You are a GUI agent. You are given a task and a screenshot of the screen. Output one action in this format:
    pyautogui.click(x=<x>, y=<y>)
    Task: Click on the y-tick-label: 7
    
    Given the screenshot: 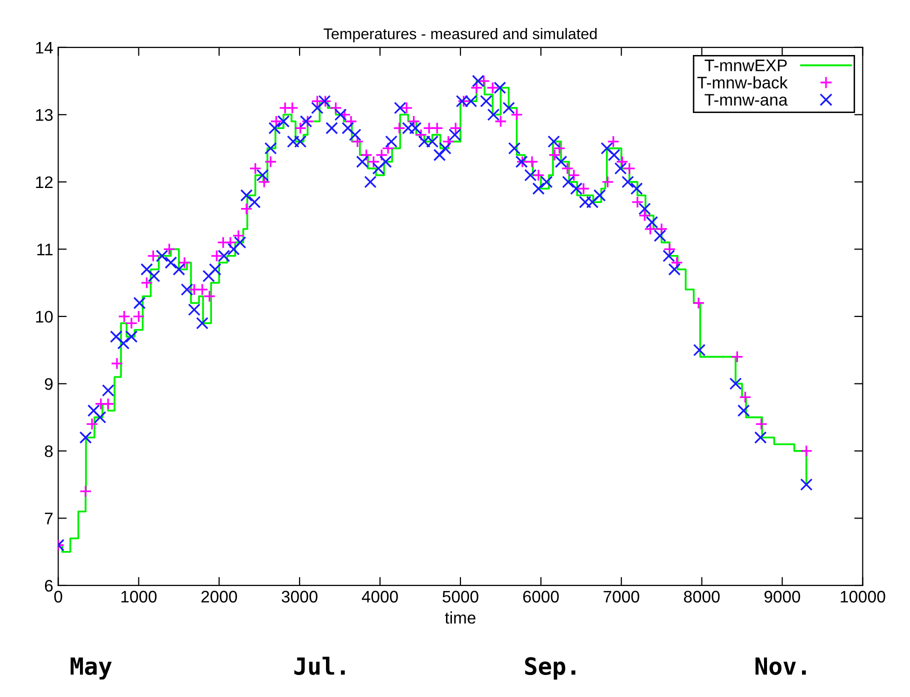 What is the action you would take?
    pyautogui.click(x=48, y=518)
    